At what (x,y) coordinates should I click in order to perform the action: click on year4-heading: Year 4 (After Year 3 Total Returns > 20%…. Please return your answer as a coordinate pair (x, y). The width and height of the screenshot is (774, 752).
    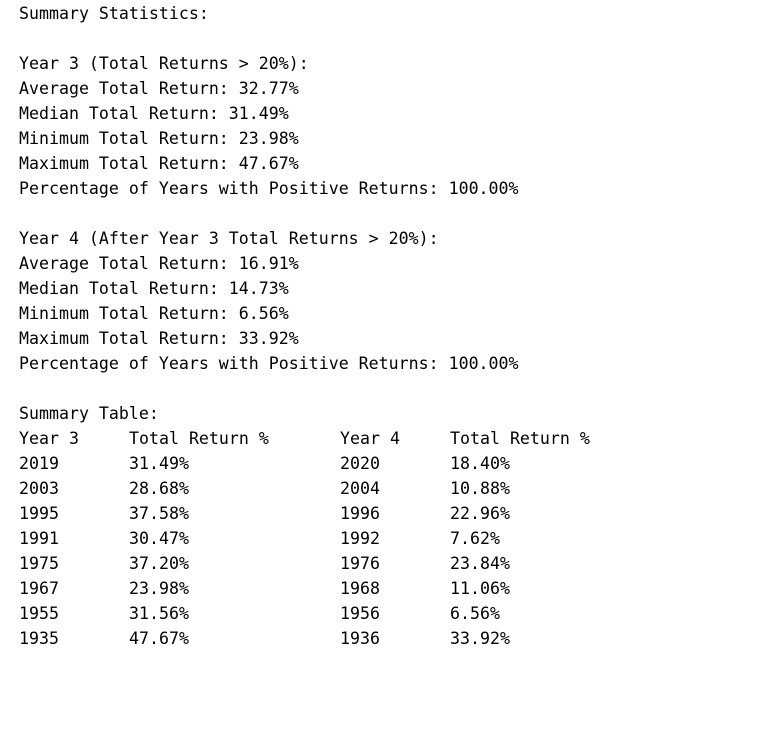
    Looking at the image, I should click on (229, 238).